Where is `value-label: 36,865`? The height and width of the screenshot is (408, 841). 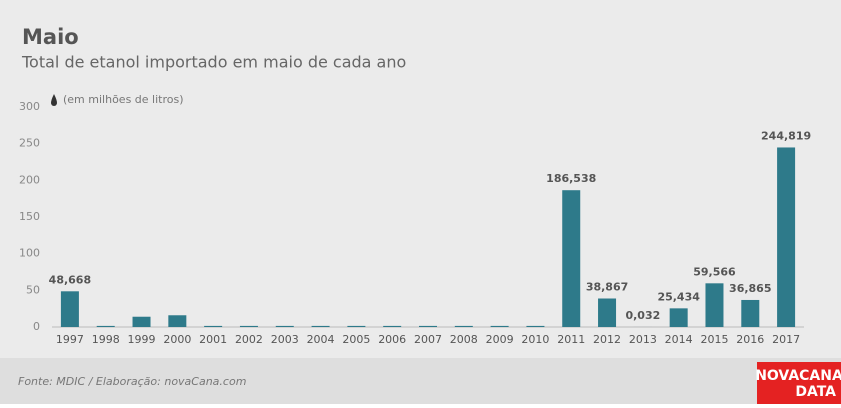
value-label: 36,865 is located at coordinates (750, 288).